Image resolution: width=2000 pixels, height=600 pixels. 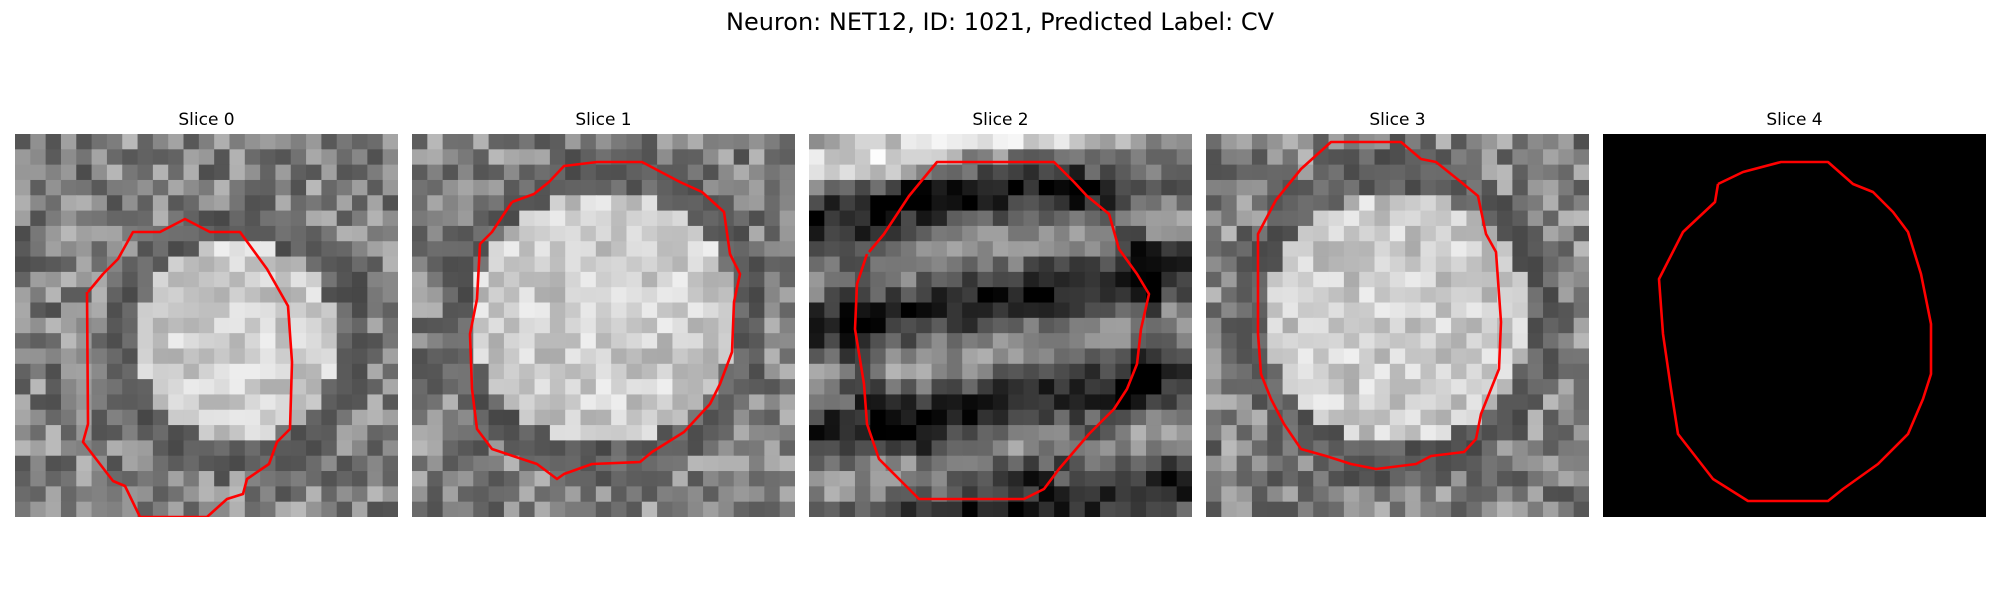 What do you see at coordinates (206, 120) in the screenshot?
I see `slice-title-0: Slice 0` at bounding box center [206, 120].